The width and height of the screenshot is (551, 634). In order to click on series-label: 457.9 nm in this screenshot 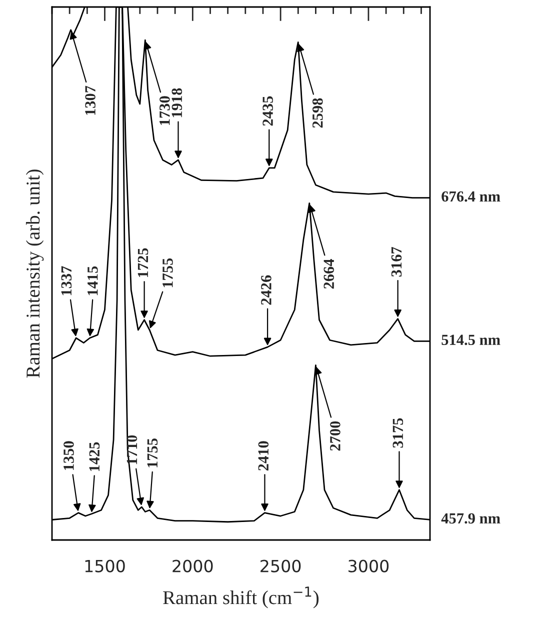, I will do `click(470, 518)`.